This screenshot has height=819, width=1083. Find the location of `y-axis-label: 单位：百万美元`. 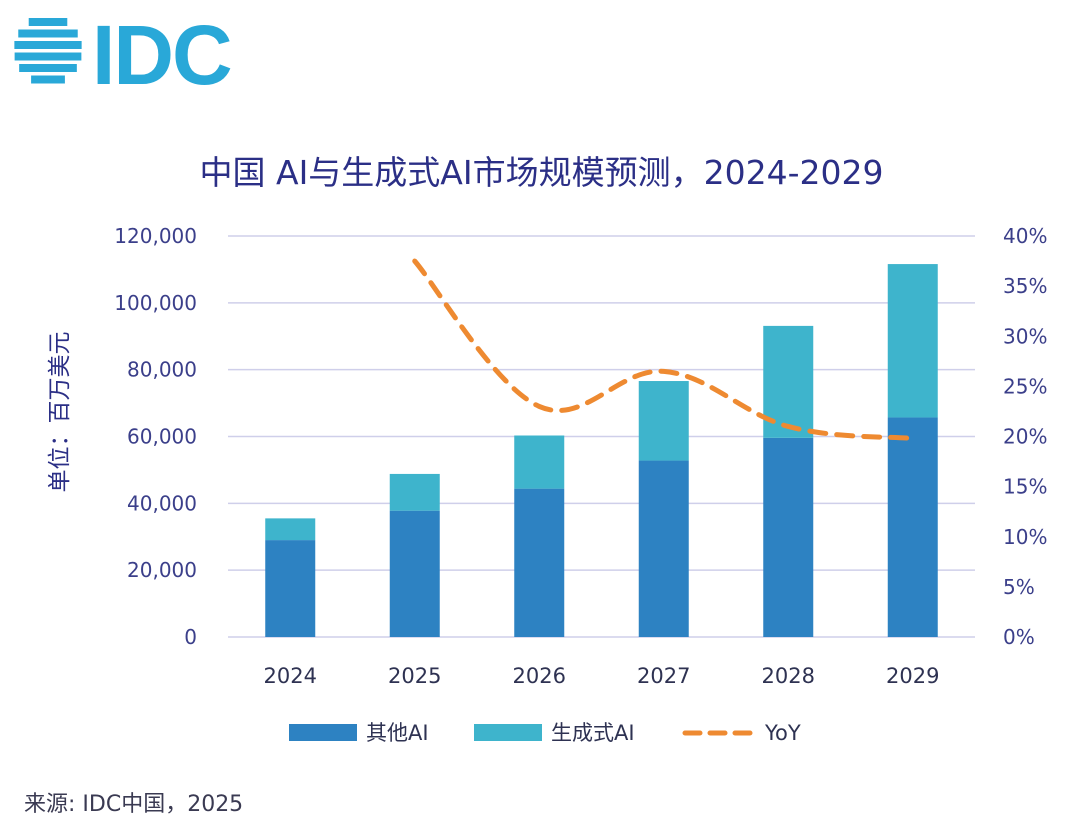

y-axis-label: 单位：百万美元 is located at coordinates (60, 412).